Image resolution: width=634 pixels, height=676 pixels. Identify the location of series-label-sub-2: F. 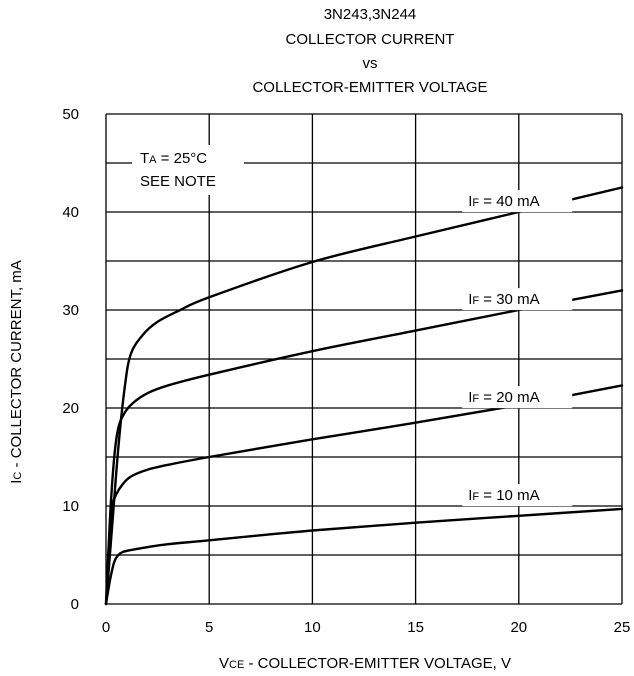
(475, 399).